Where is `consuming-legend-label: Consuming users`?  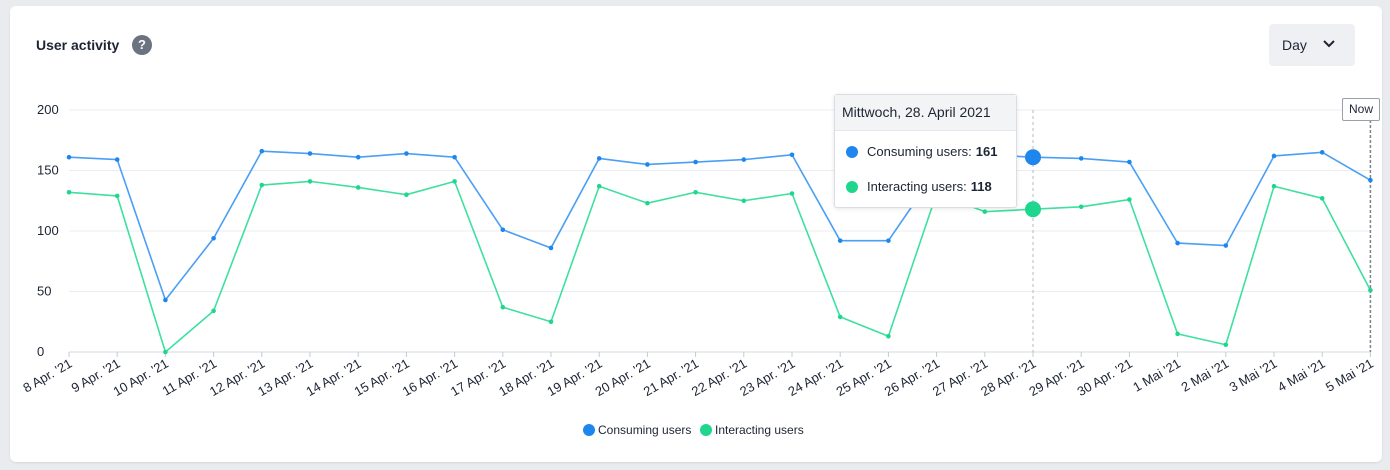 consuming-legend-label: Consuming users is located at coordinates (644, 430).